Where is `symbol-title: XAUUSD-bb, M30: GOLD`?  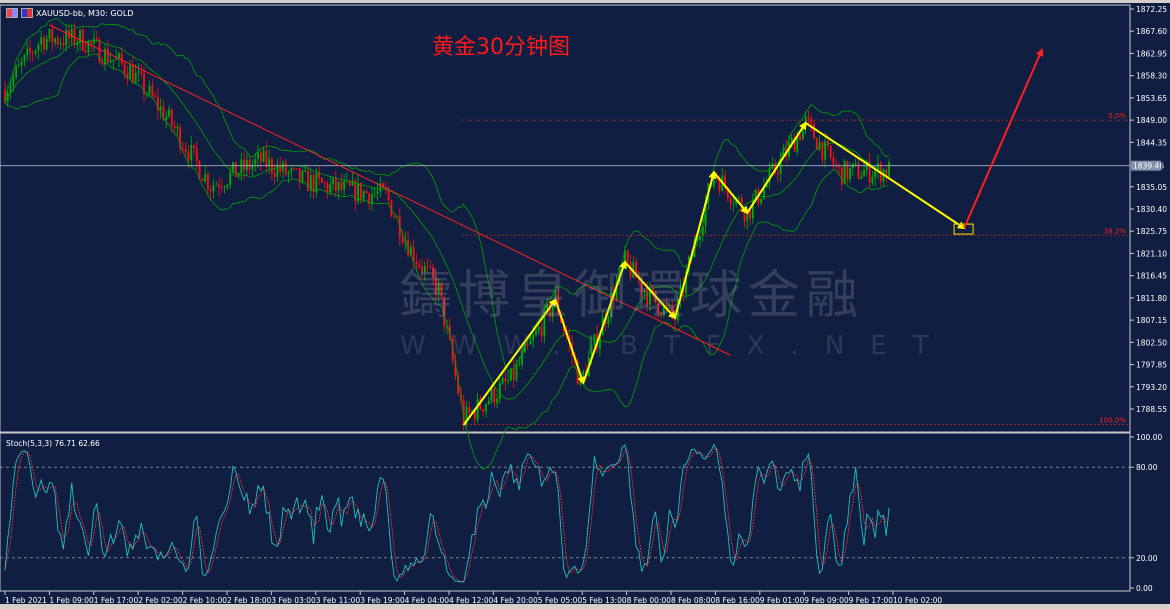
symbol-title: XAUUSD-bb, M30: GOLD is located at coordinates (85, 13).